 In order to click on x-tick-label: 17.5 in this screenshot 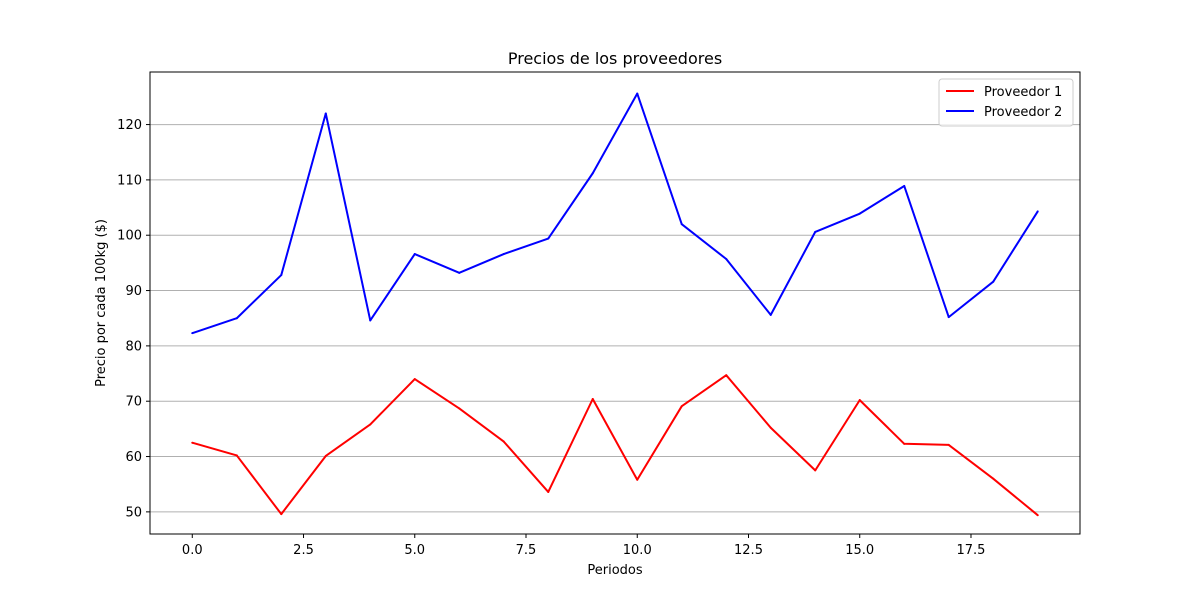, I will do `click(971, 550)`.